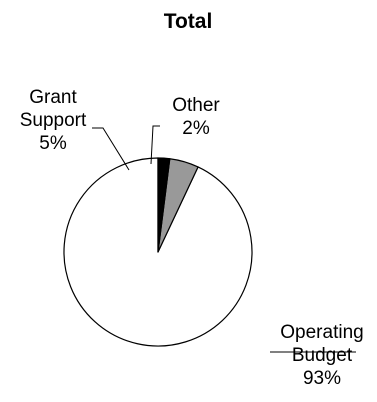  Describe the element at coordinates (53, 143) in the screenshot. I see `slice-percent-label: 5%` at that location.